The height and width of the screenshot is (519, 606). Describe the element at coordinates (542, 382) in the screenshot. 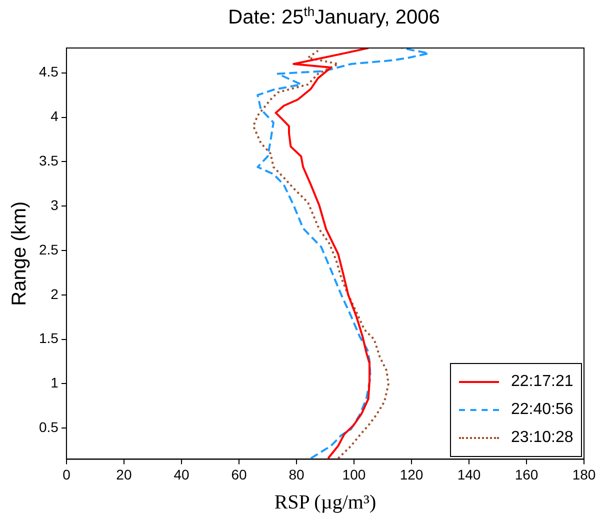

I see `legend-label: 22:17:21` at that location.